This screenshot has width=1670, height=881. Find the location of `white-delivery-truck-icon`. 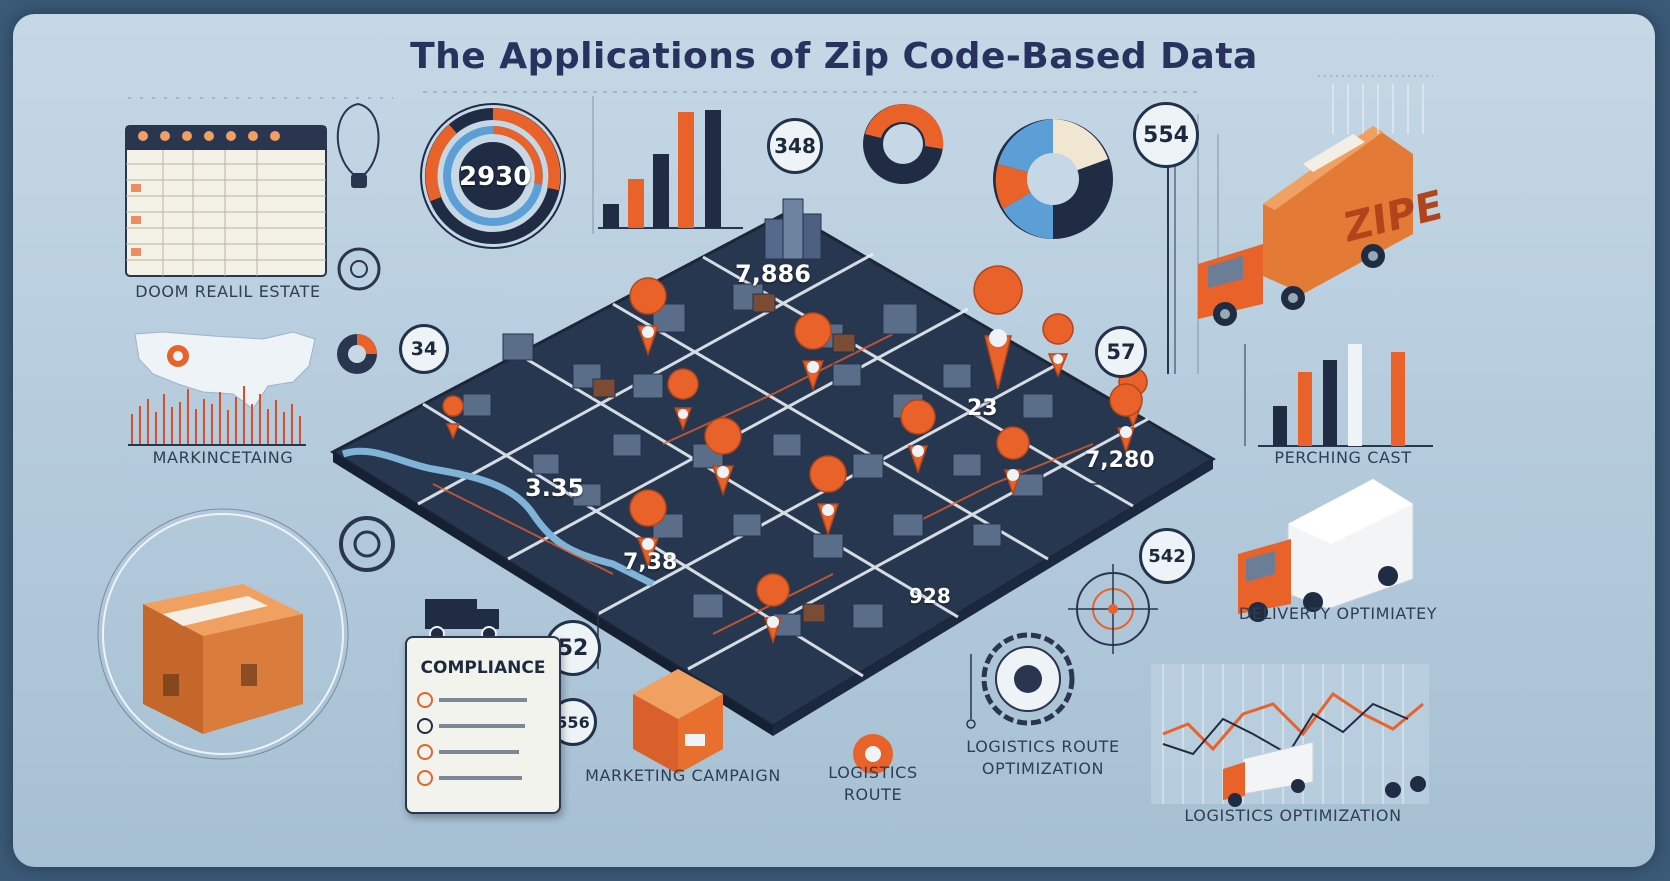

white-delivery-truck-icon is located at coordinates (1326, 550).